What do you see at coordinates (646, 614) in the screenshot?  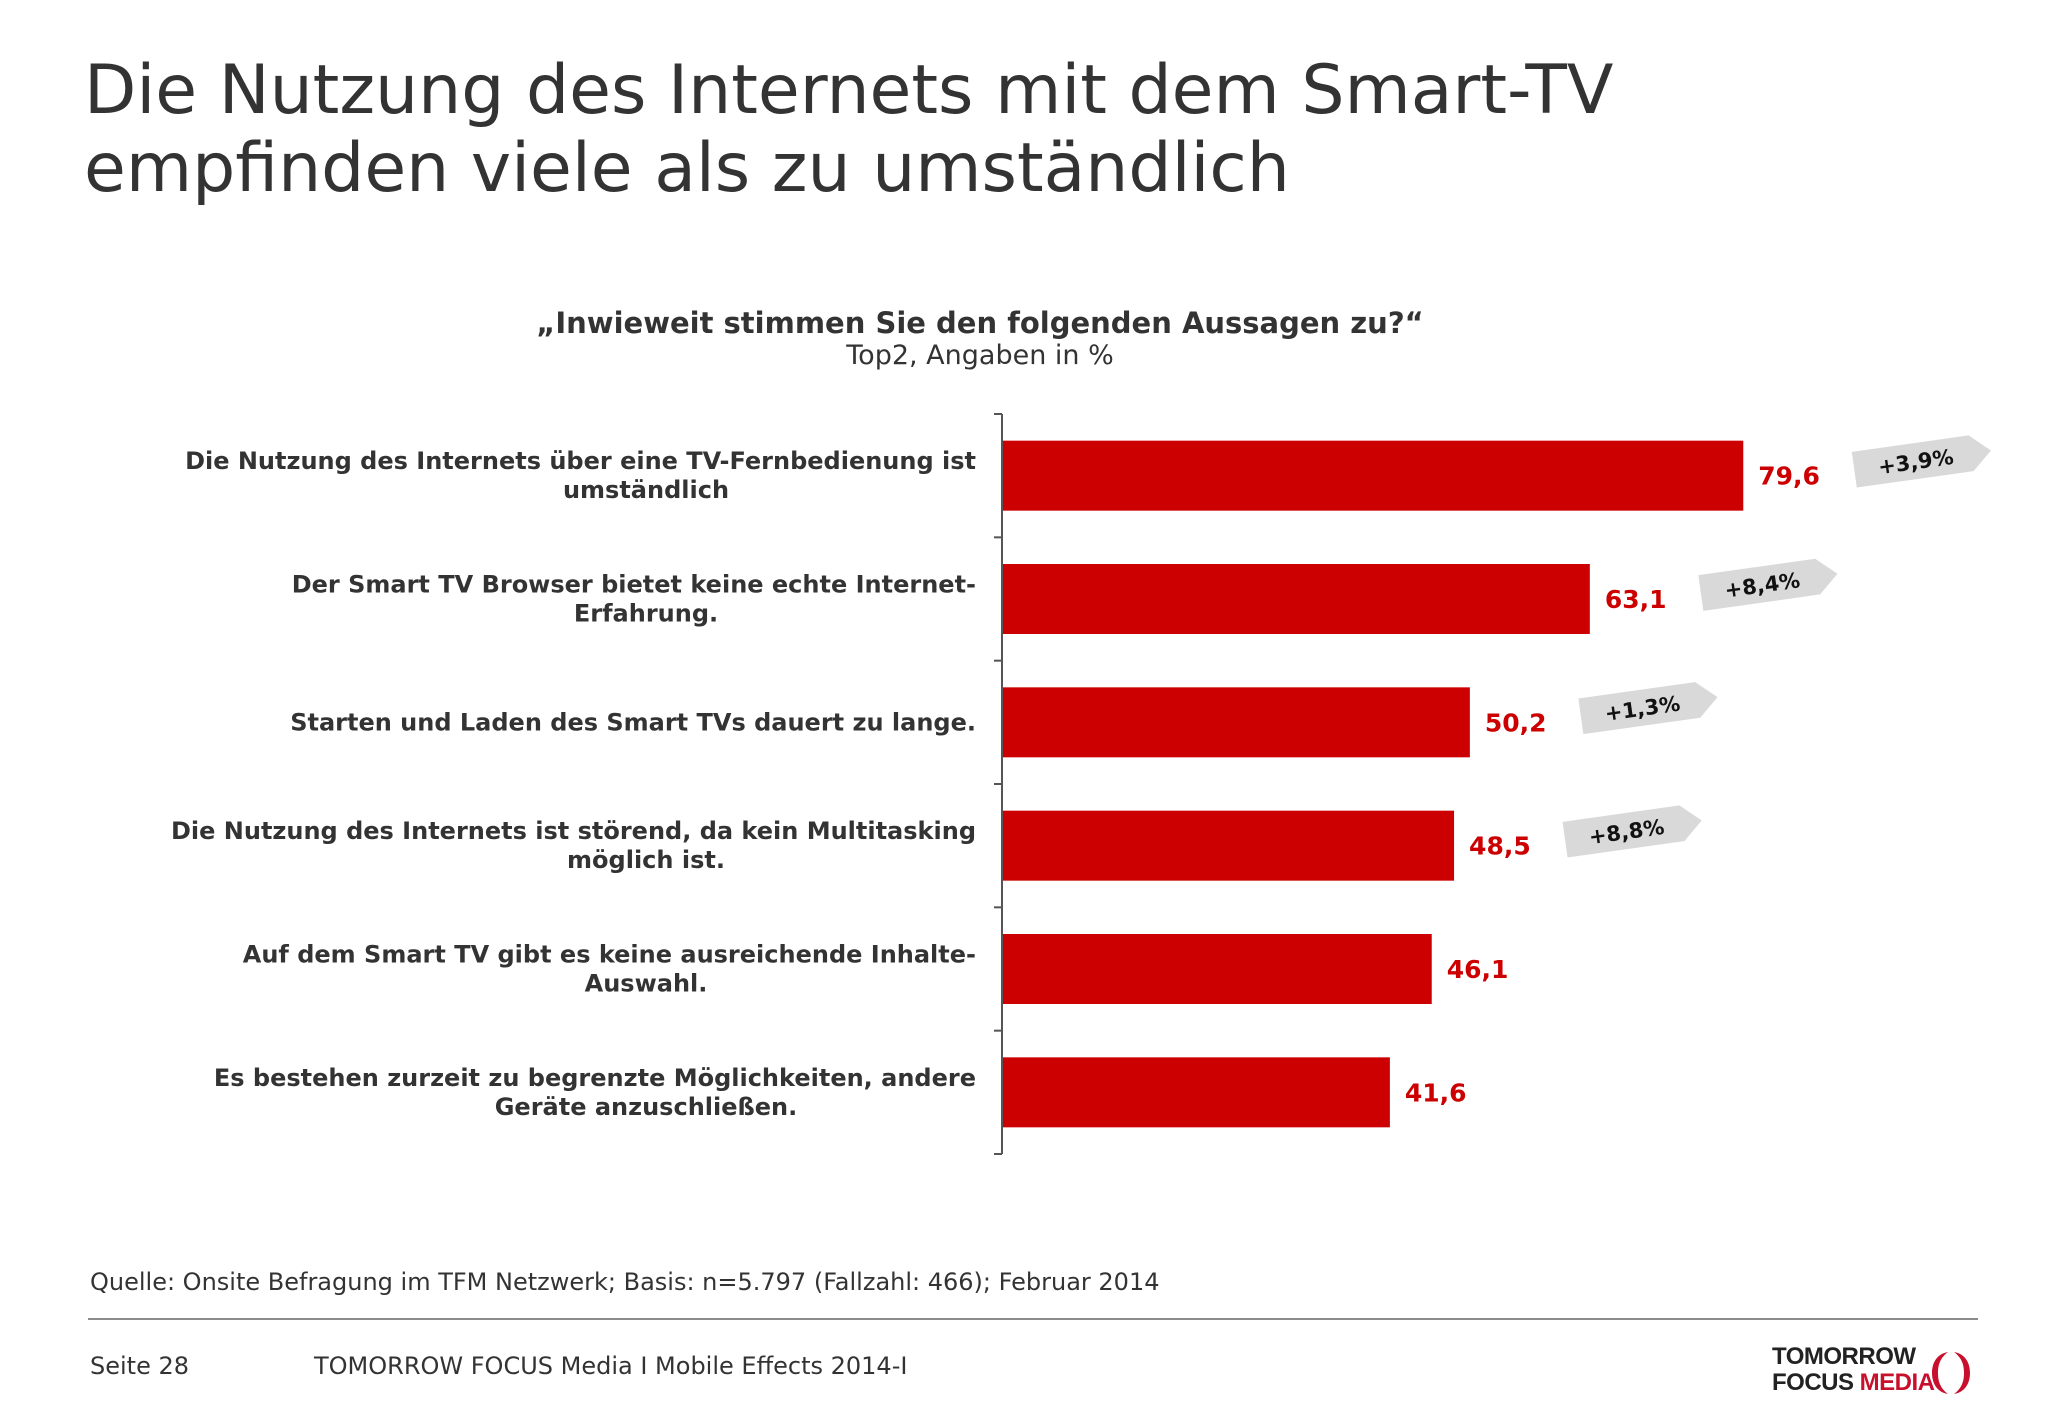 I see `category-label-2-line-2: Erfahrung.` at bounding box center [646, 614].